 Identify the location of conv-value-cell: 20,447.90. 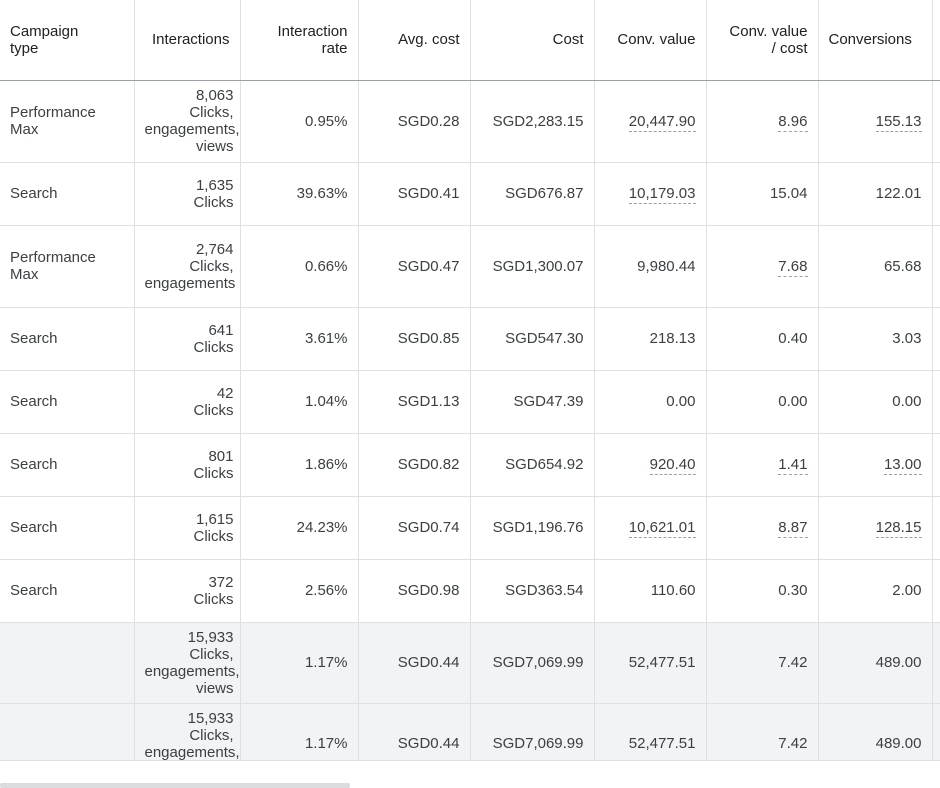
(650, 121).